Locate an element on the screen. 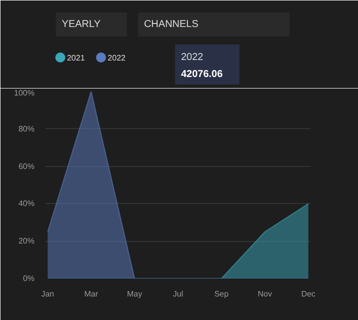 This screenshot has width=358, height=320. x-tick-label: Jul is located at coordinates (178, 294).